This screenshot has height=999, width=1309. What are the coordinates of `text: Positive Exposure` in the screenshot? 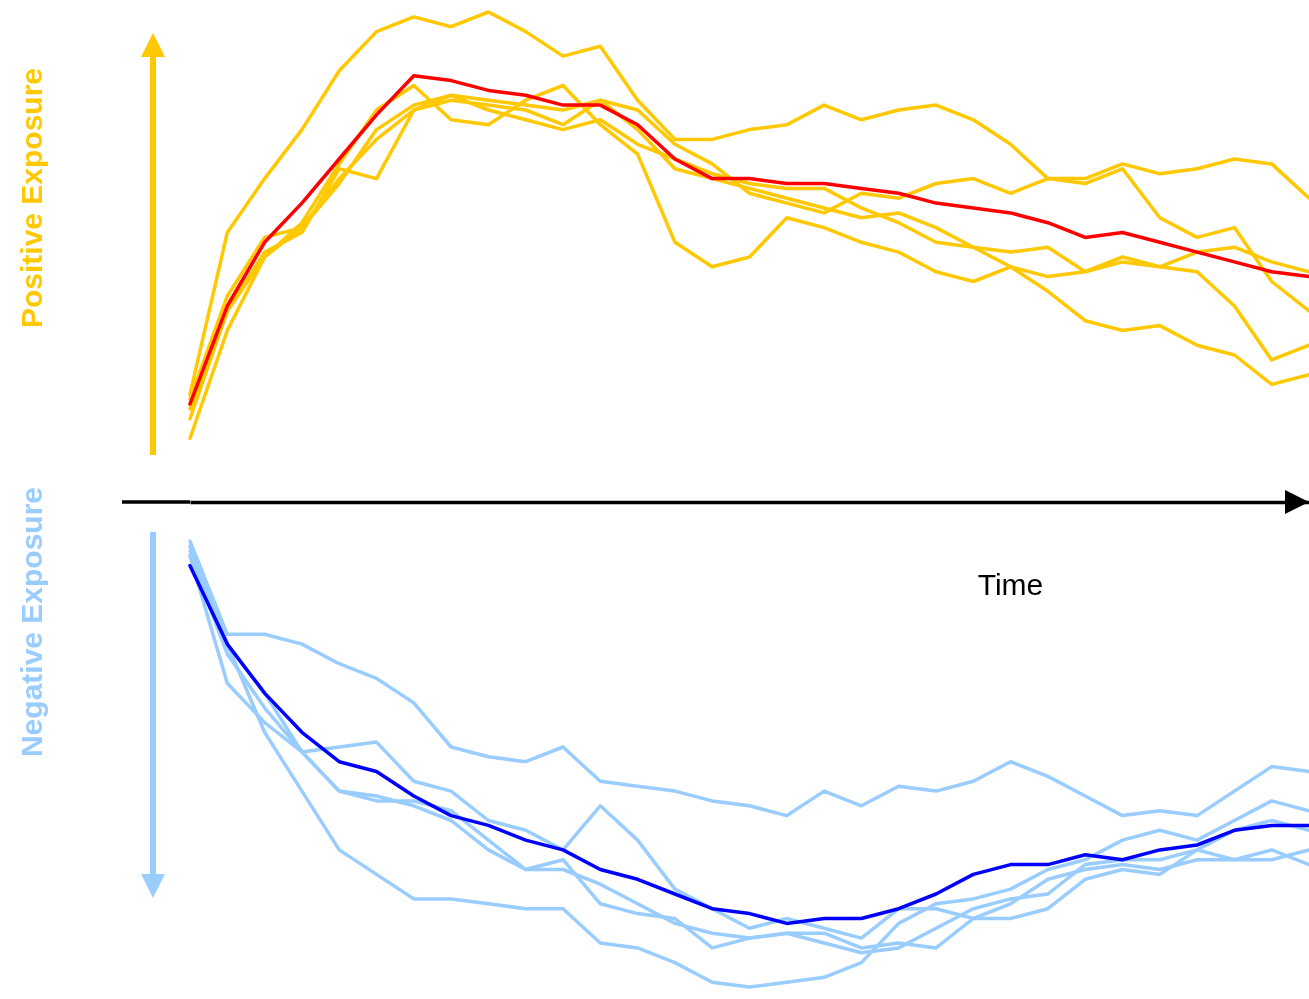 It's located at (31, 198).